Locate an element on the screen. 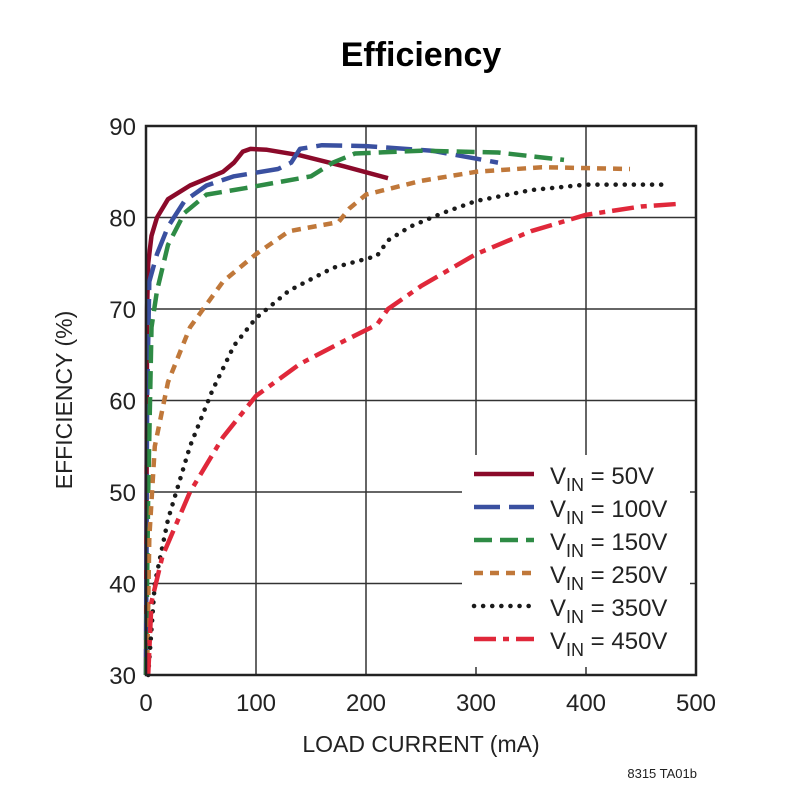 Image resolution: width=787 pixels, height=792 pixels. y-tick-label: 50 is located at coordinates (122, 493).